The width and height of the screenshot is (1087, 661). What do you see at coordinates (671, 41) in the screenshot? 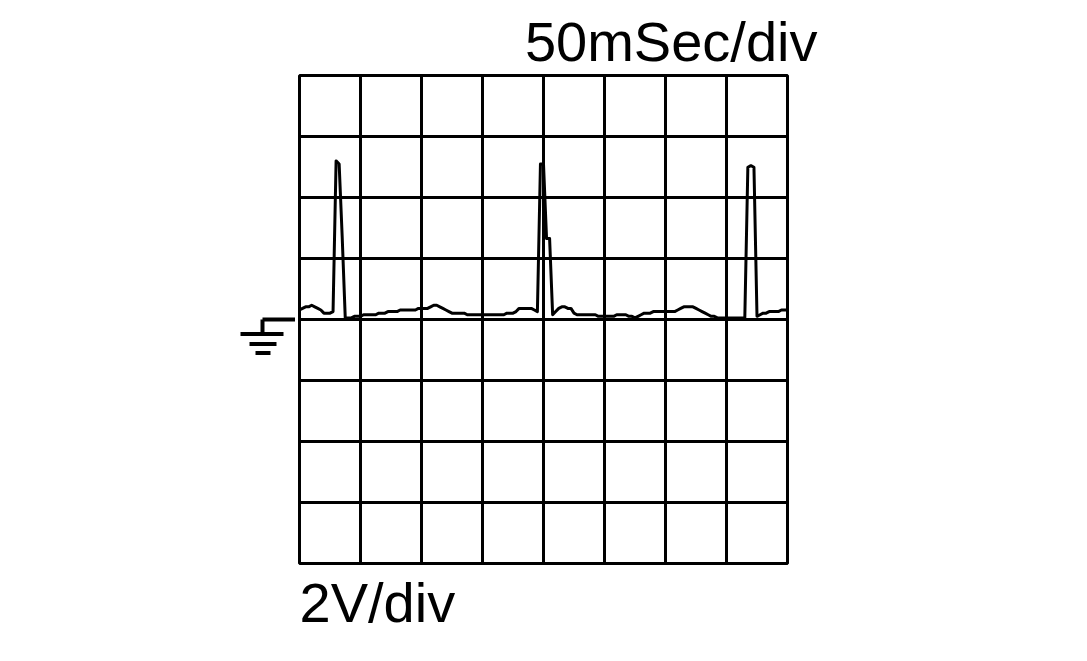
I see `x-axis-title: 50mSec/div` at bounding box center [671, 41].